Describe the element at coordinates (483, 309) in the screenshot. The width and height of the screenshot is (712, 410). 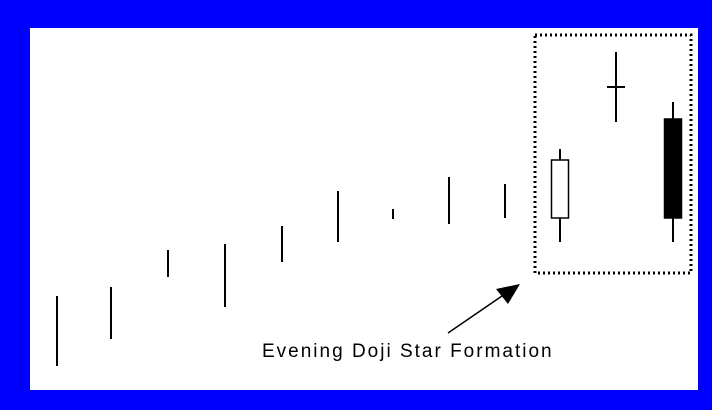
I see `annotation-arrow` at that location.